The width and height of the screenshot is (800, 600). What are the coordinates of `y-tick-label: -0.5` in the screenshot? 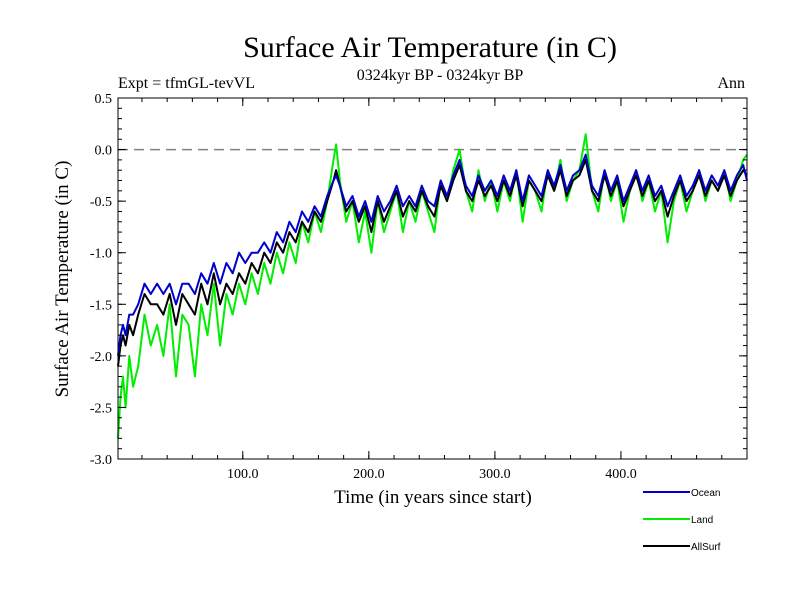 It's located at (101, 202).